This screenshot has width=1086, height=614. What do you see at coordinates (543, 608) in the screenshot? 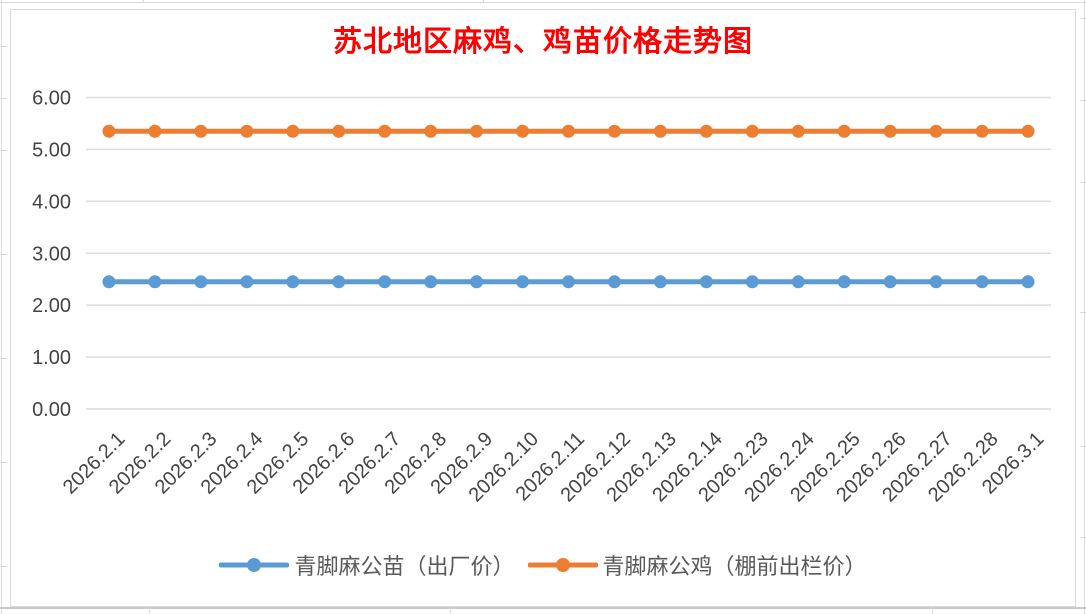
I see `sheet-gridline-bottom` at bounding box center [543, 608].